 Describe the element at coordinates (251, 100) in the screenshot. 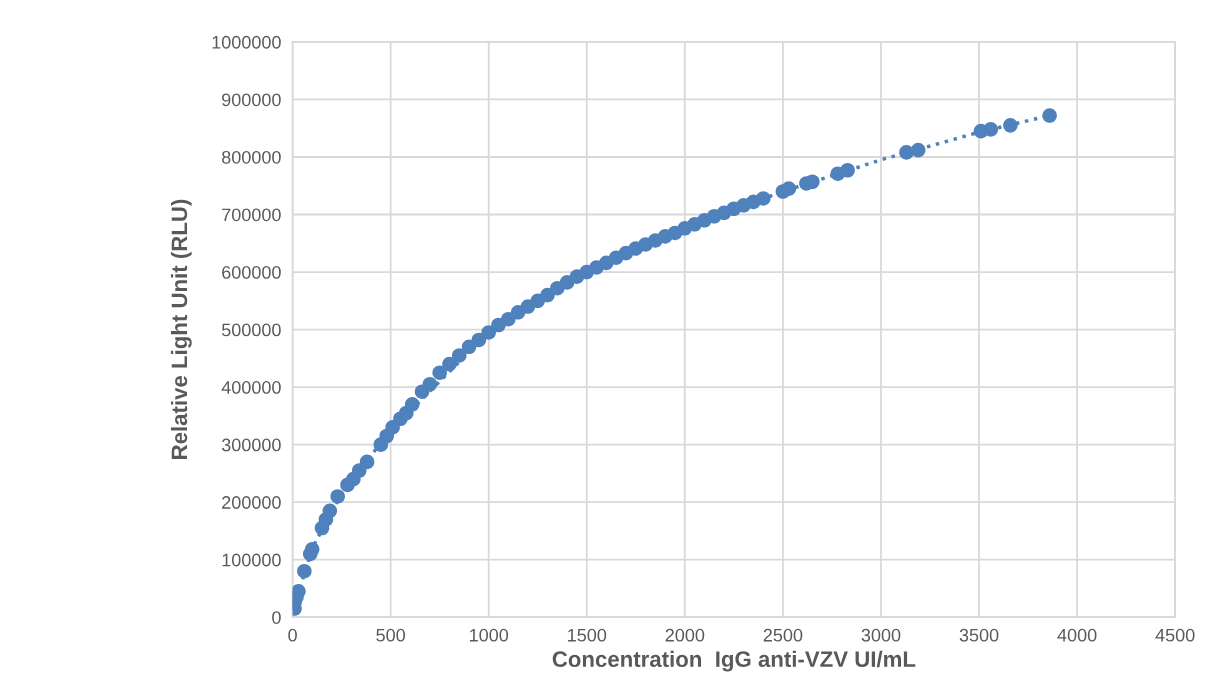

I see `y-tick-label: 900000` at that location.